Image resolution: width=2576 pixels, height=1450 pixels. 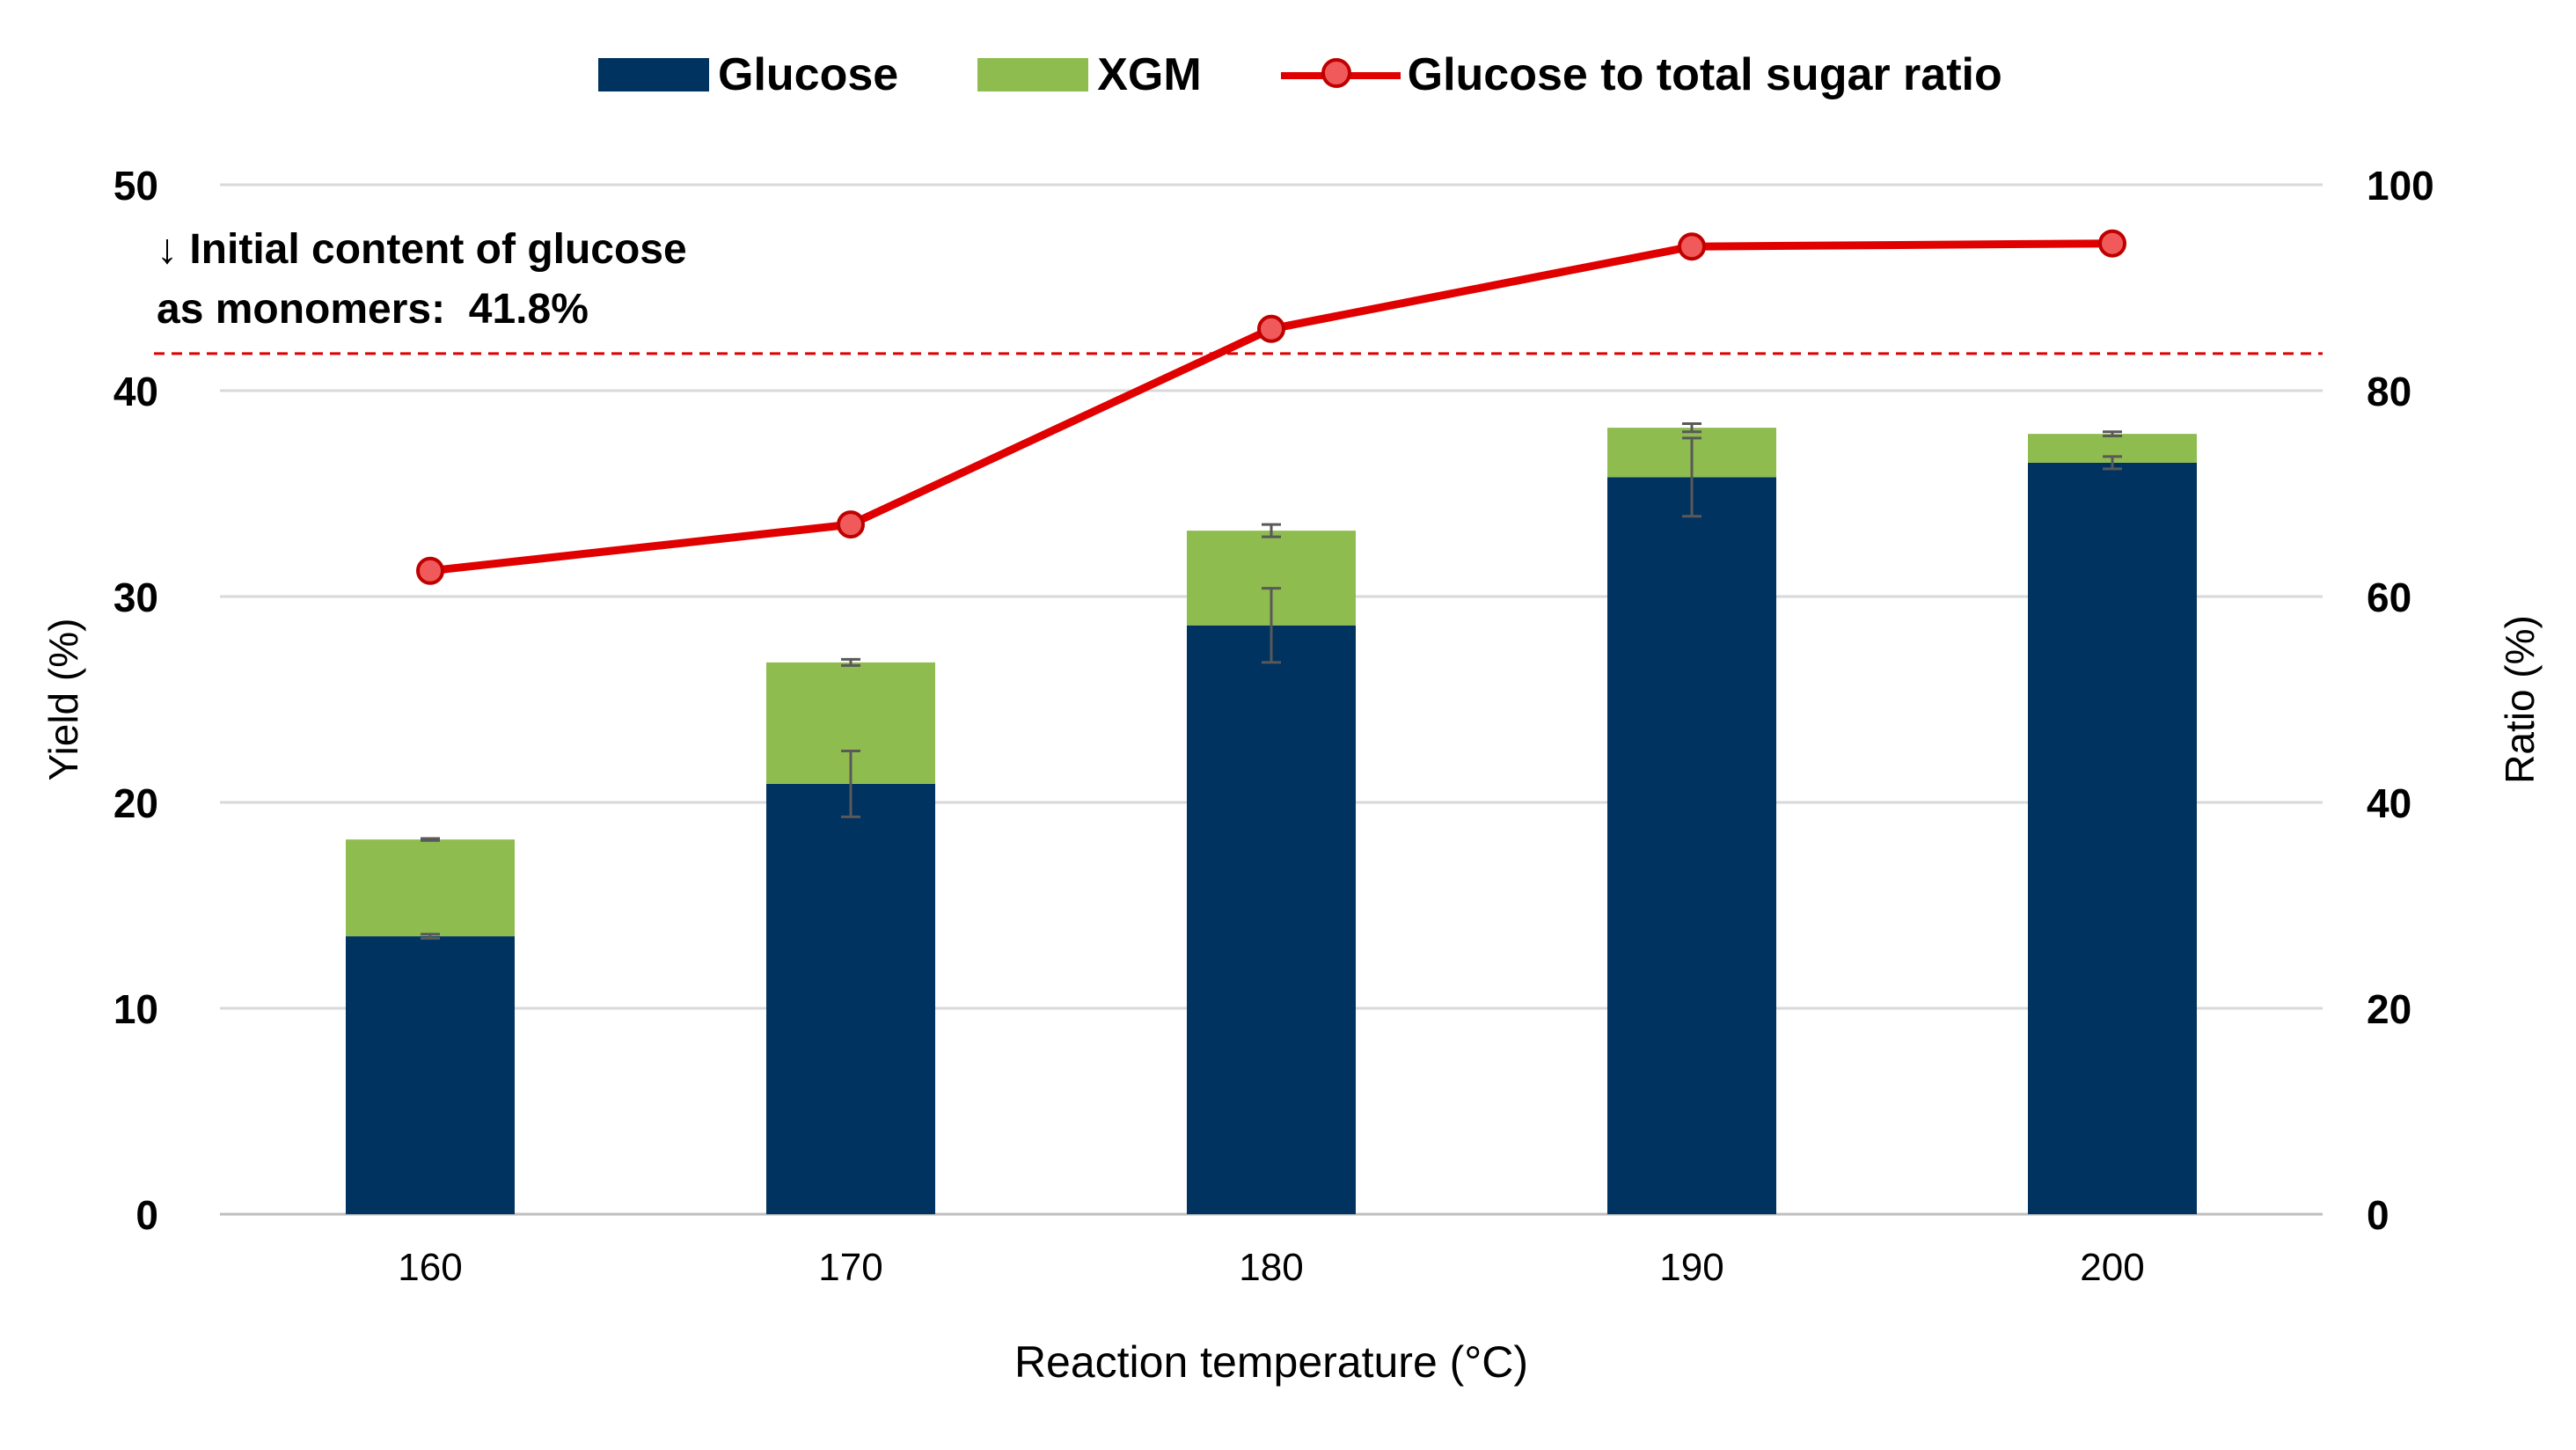 I want to click on x-axis-label: Reaction temperature (°C), so click(x=1271, y=1362).